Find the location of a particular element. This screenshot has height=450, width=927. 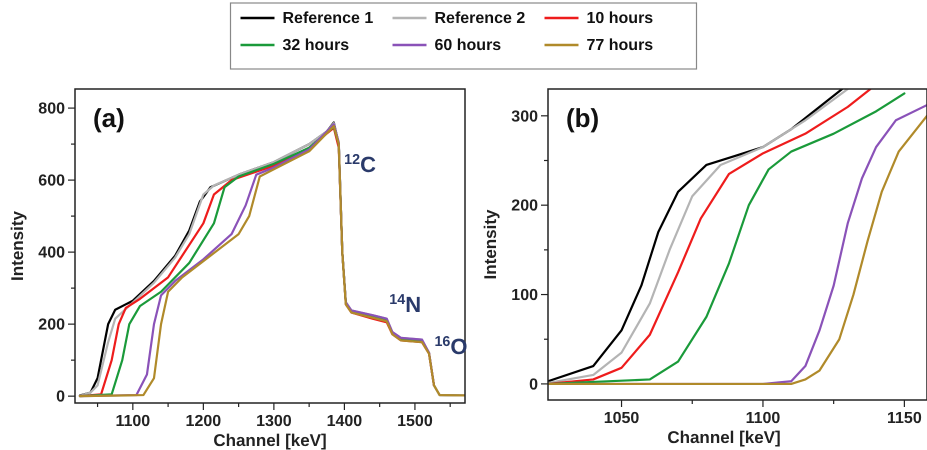

annotation: $^{14}$N is located at coordinates (405, 304).